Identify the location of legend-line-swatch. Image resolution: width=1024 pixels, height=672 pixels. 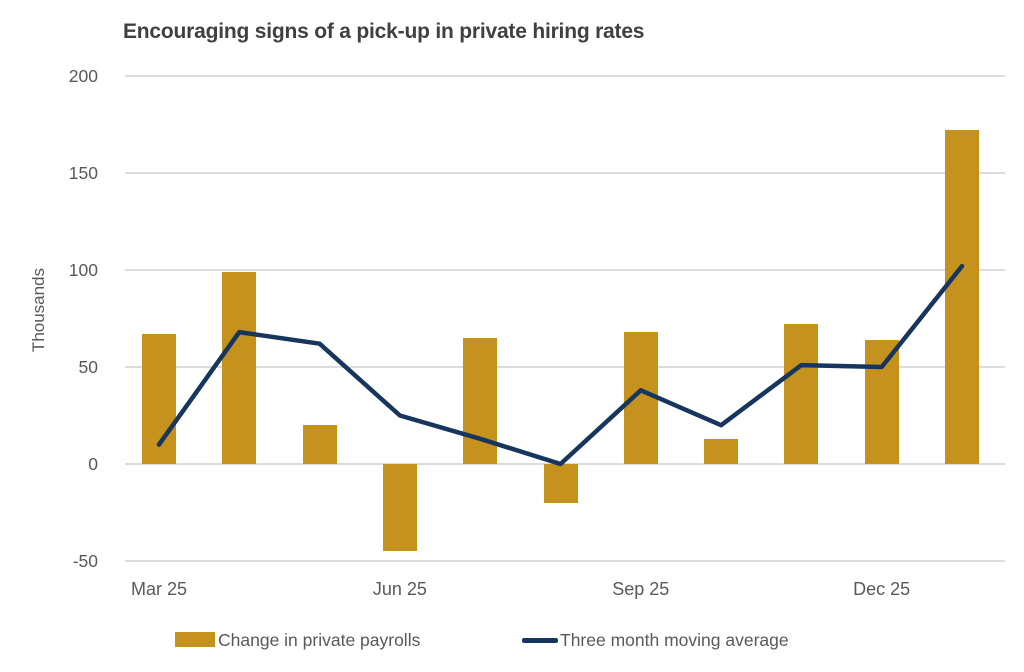
(540, 640).